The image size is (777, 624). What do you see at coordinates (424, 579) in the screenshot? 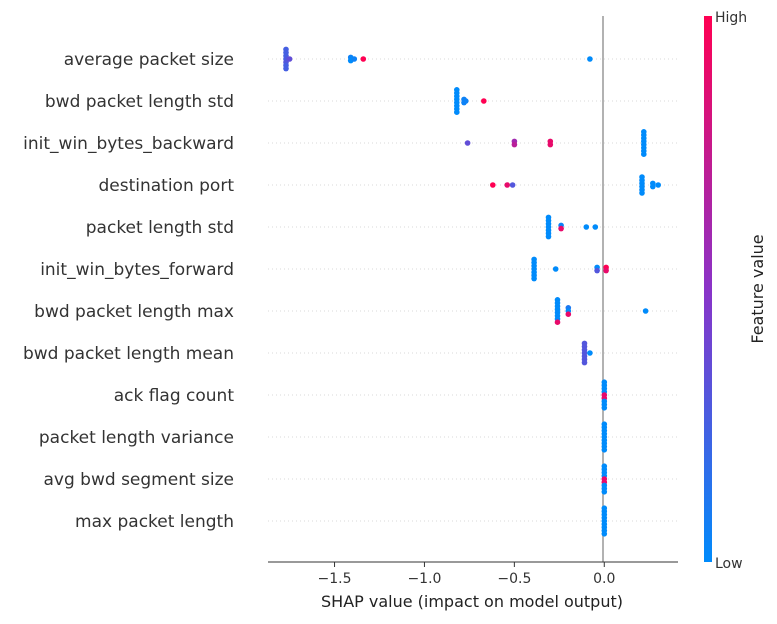
I see `x-tick-label: −1.0` at bounding box center [424, 579].